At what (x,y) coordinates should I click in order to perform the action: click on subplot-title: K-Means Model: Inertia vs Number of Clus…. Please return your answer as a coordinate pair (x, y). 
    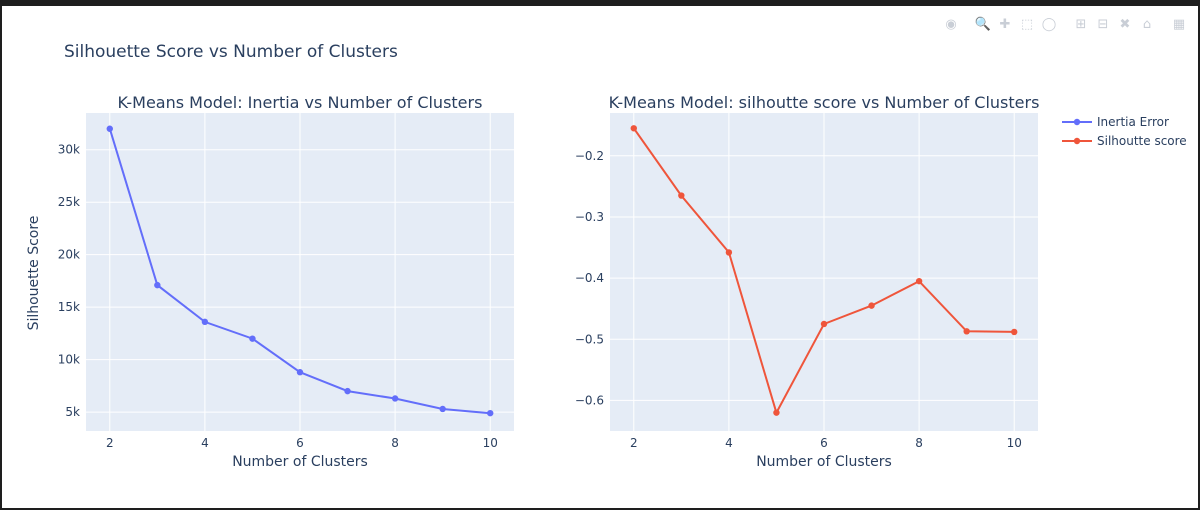
    Looking at the image, I should click on (300, 102).